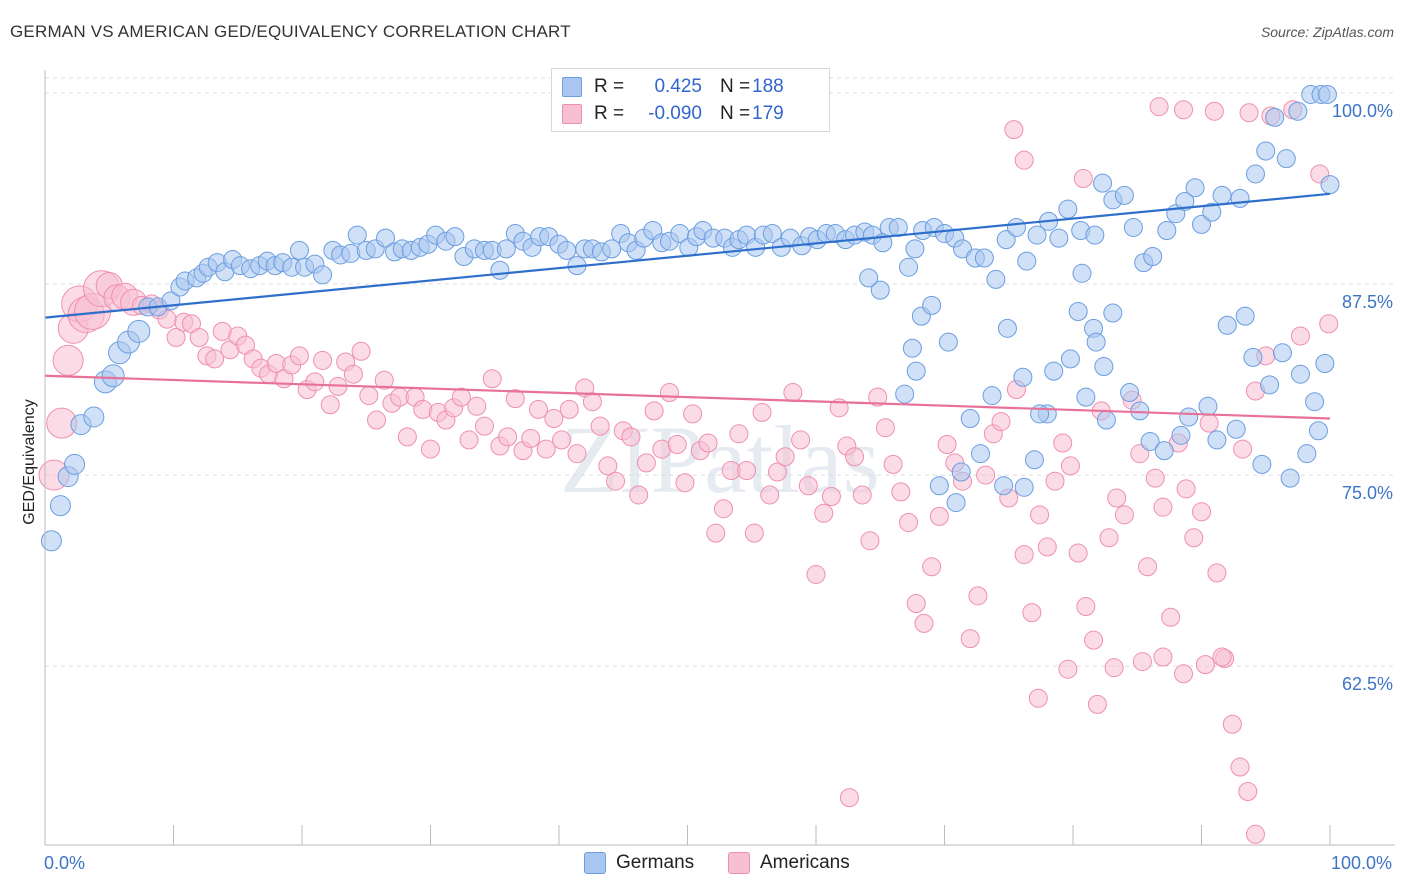 Image resolution: width=1406 pixels, height=892 pixels. Describe the element at coordinates (639, 863) in the screenshot. I see `legend-item-germans: Germans` at that location.